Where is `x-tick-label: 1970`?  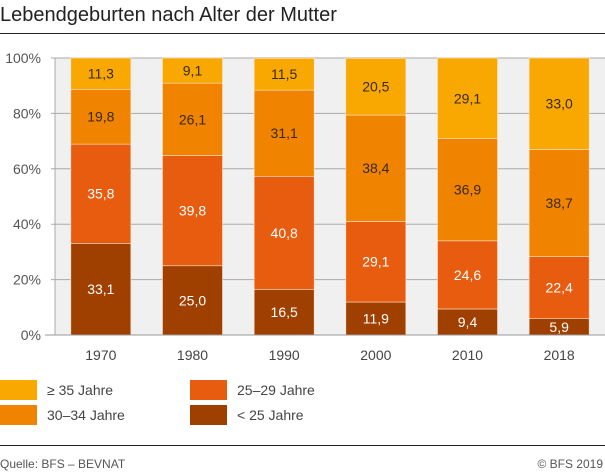
x-tick-label: 1970 is located at coordinates (100, 355).